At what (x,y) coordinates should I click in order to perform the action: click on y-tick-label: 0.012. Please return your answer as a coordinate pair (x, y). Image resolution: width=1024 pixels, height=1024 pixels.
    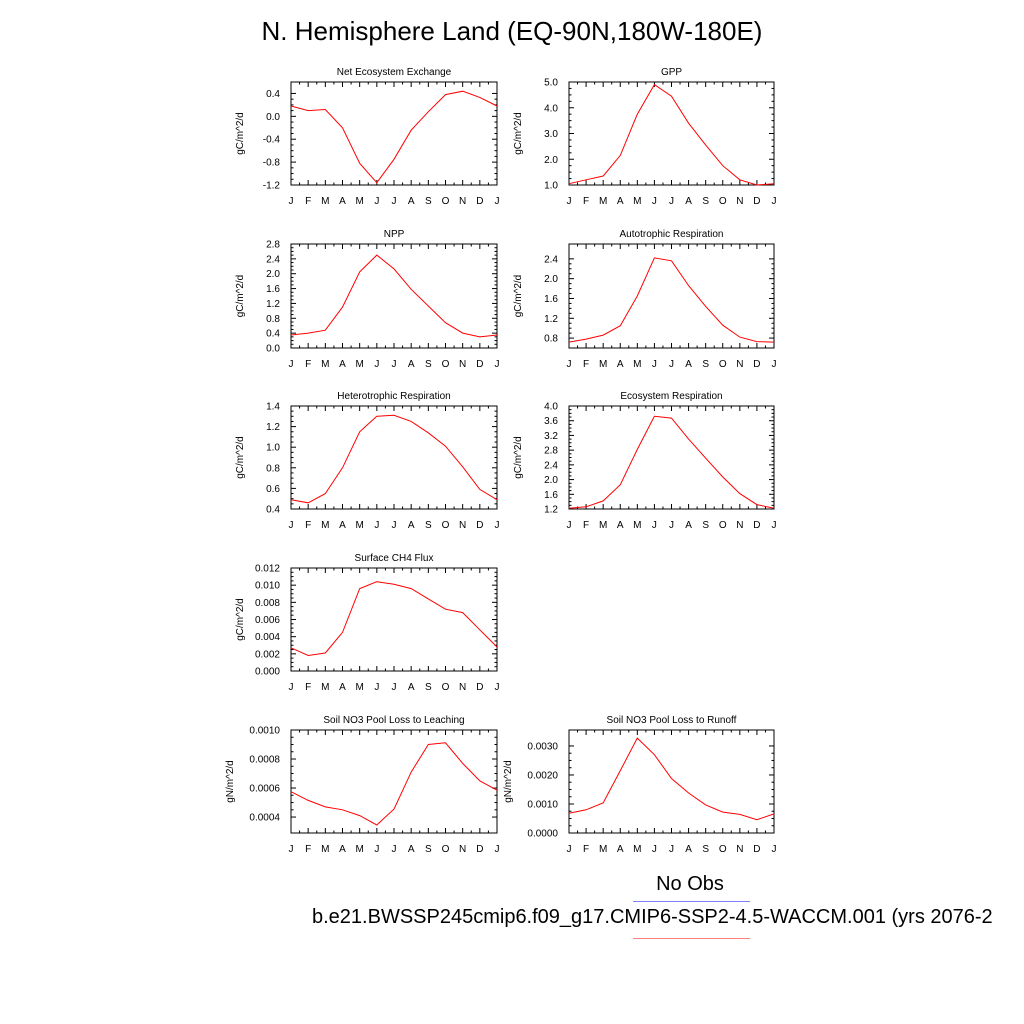
    Looking at the image, I should click on (267, 569).